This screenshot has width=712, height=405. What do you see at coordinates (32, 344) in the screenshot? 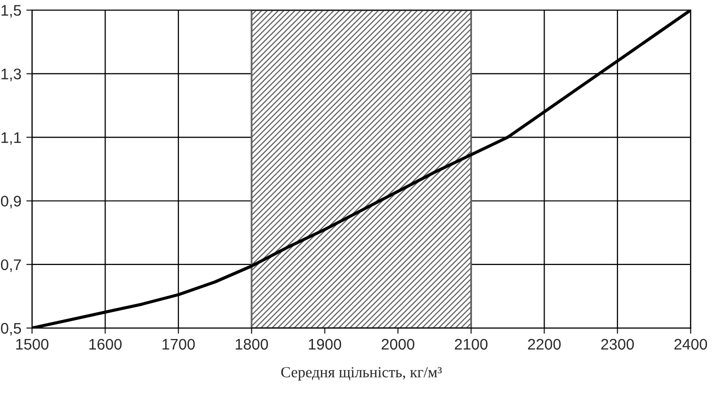
I see `x-tick-label: 1500` at bounding box center [32, 344].